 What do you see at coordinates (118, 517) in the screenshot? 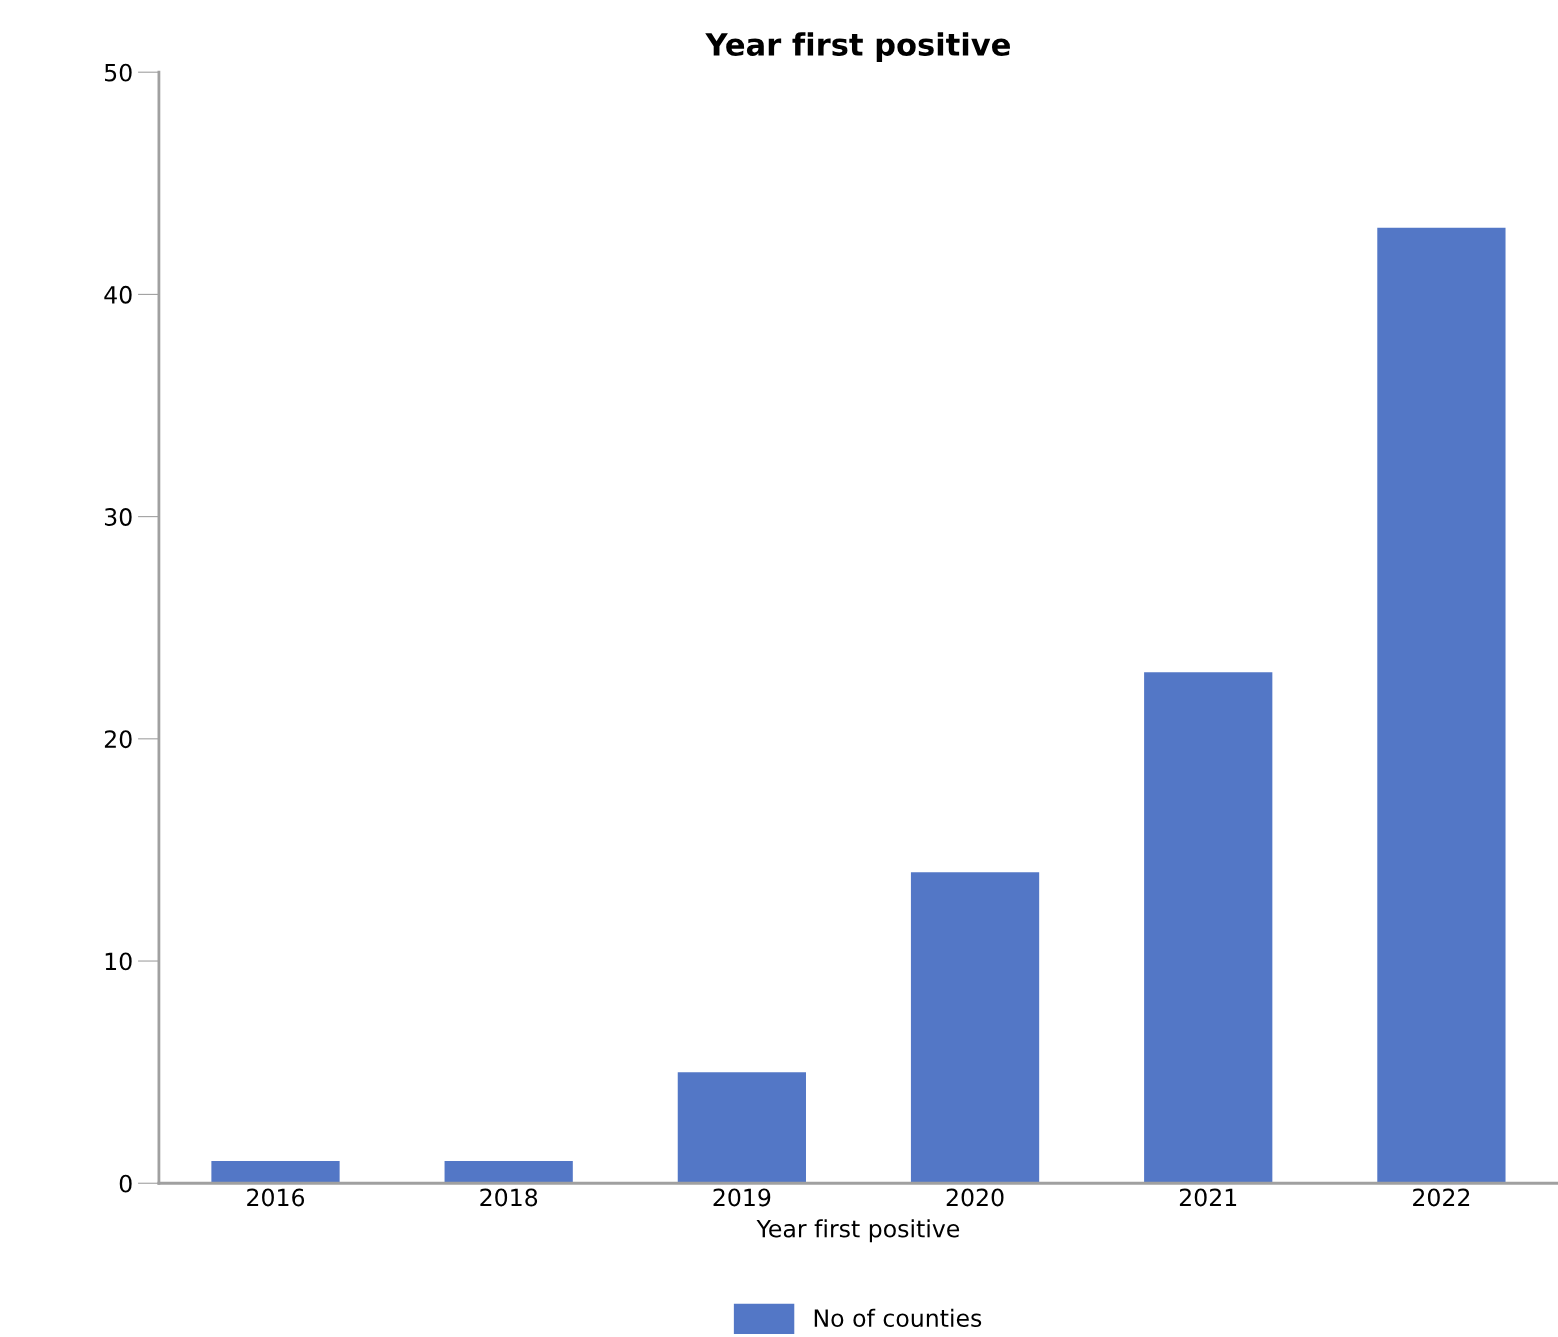
I see `y-tick-label: 30` at bounding box center [118, 517].